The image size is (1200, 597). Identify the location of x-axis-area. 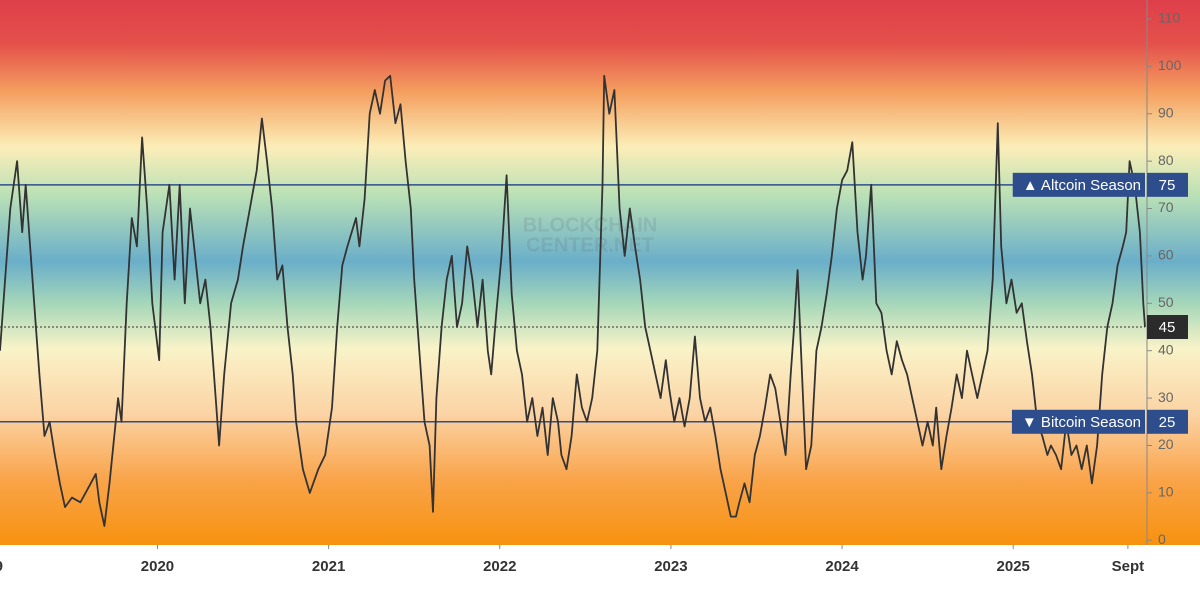
(600, 568).